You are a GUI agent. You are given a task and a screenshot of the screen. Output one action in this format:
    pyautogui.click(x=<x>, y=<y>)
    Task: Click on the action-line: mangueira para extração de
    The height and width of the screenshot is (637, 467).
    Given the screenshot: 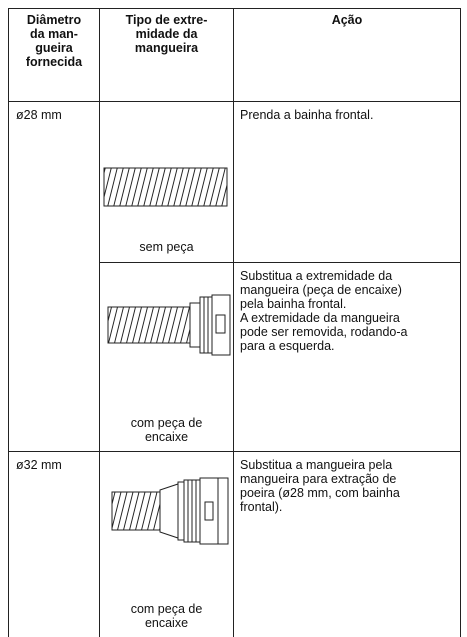 What is the action you would take?
    pyautogui.click(x=318, y=479)
    